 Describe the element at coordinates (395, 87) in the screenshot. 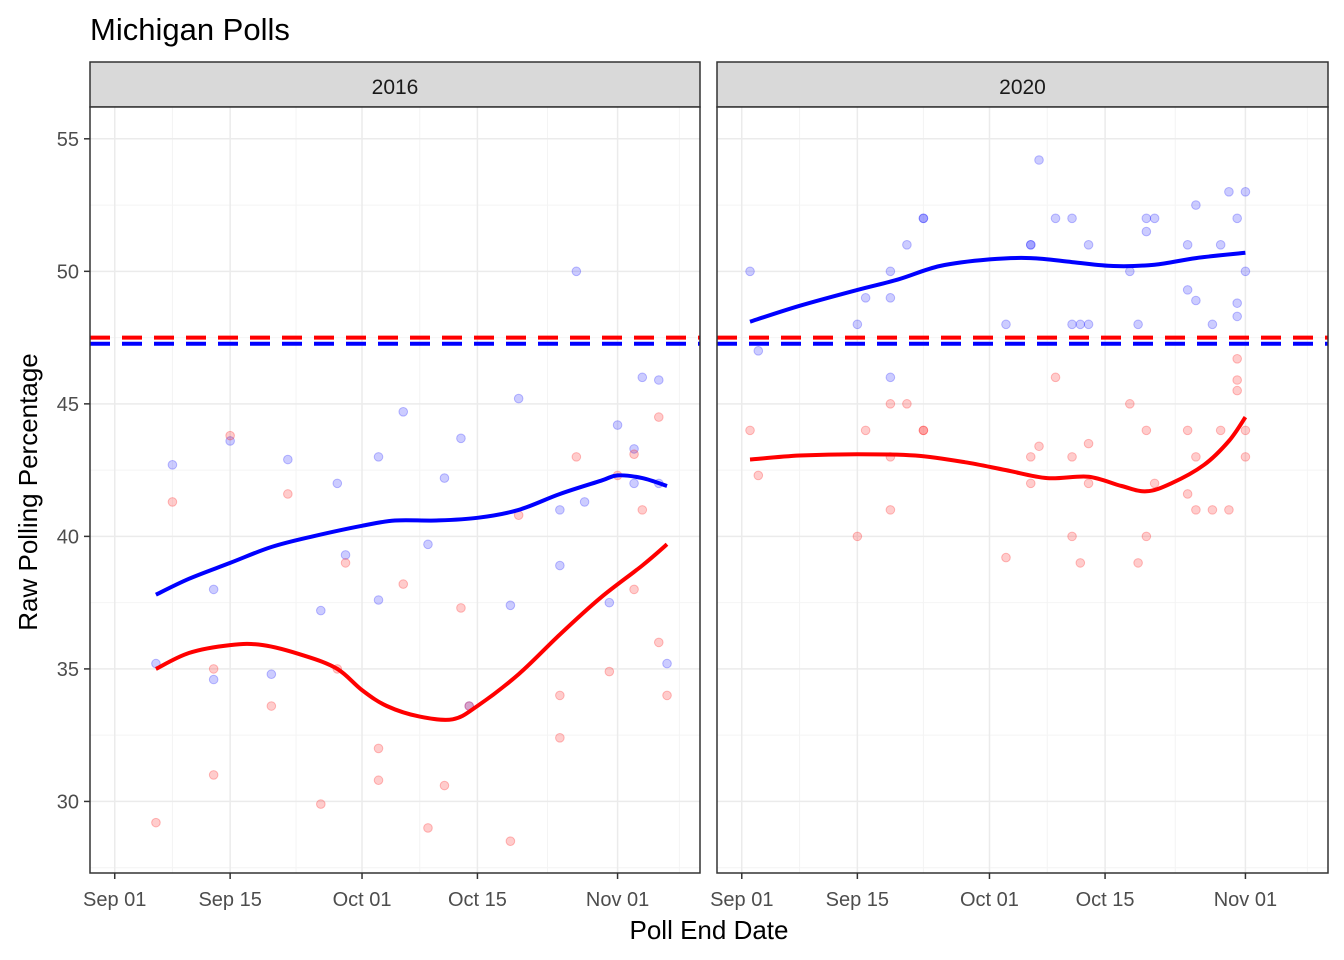

I see `facet-strip-label: 2016` at that location.